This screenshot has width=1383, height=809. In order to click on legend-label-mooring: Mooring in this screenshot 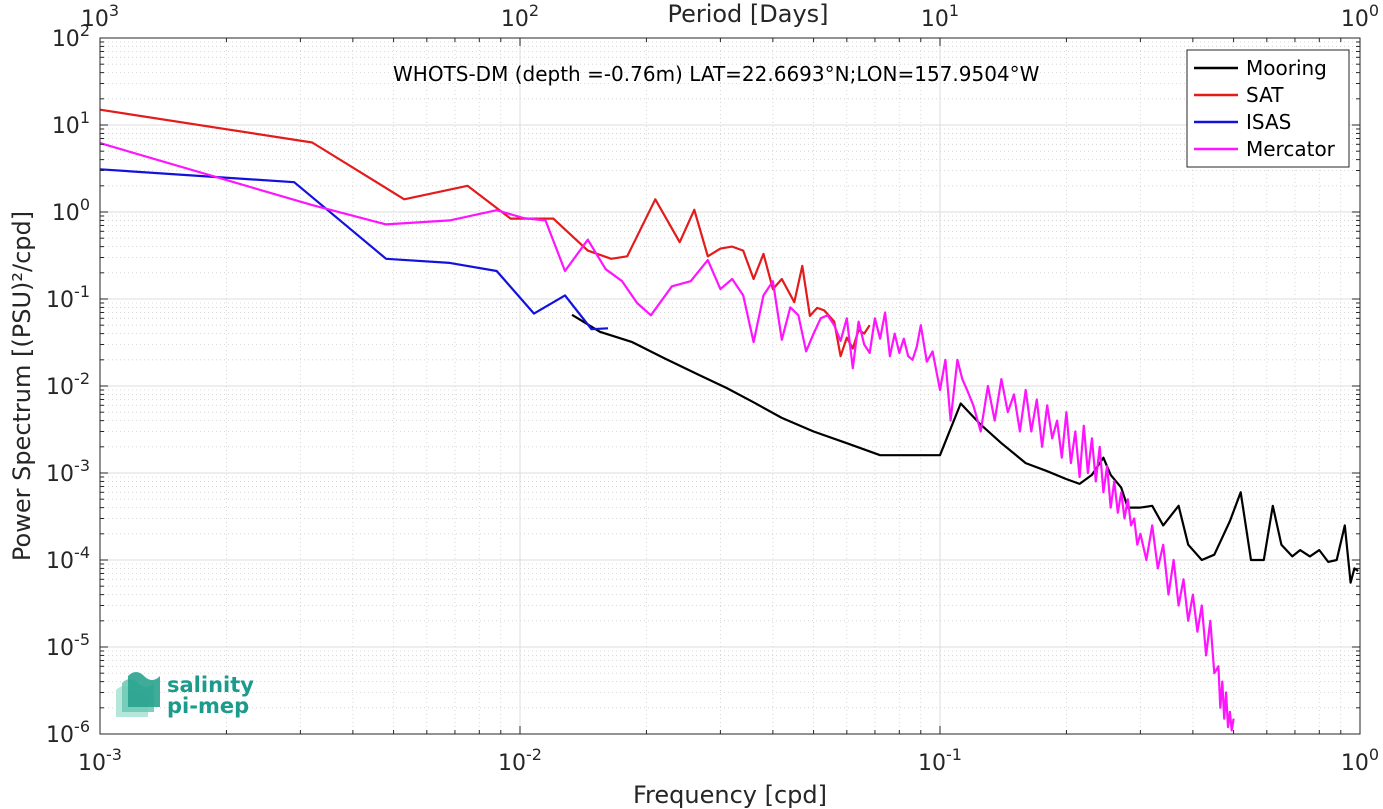, I will do `click(1286, 68)`.